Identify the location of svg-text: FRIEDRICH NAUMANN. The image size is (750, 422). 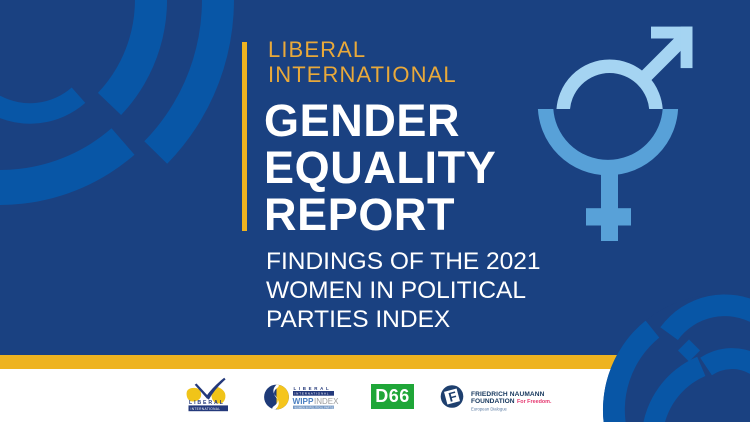
(508, 394).